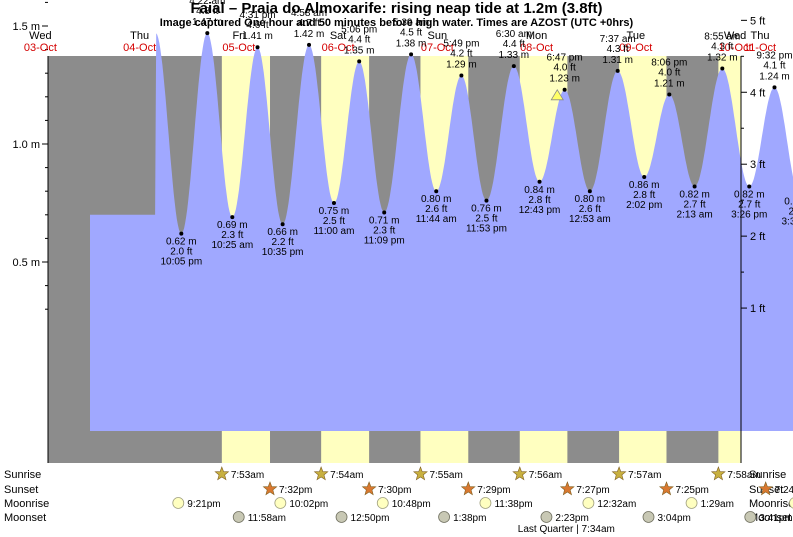 This screenshot has width=793, height=537. What do you see at coordinates (309, 13) in the screenshot?
I see `tide-time-label: 4:58 am` at bounding box center [309, 13].